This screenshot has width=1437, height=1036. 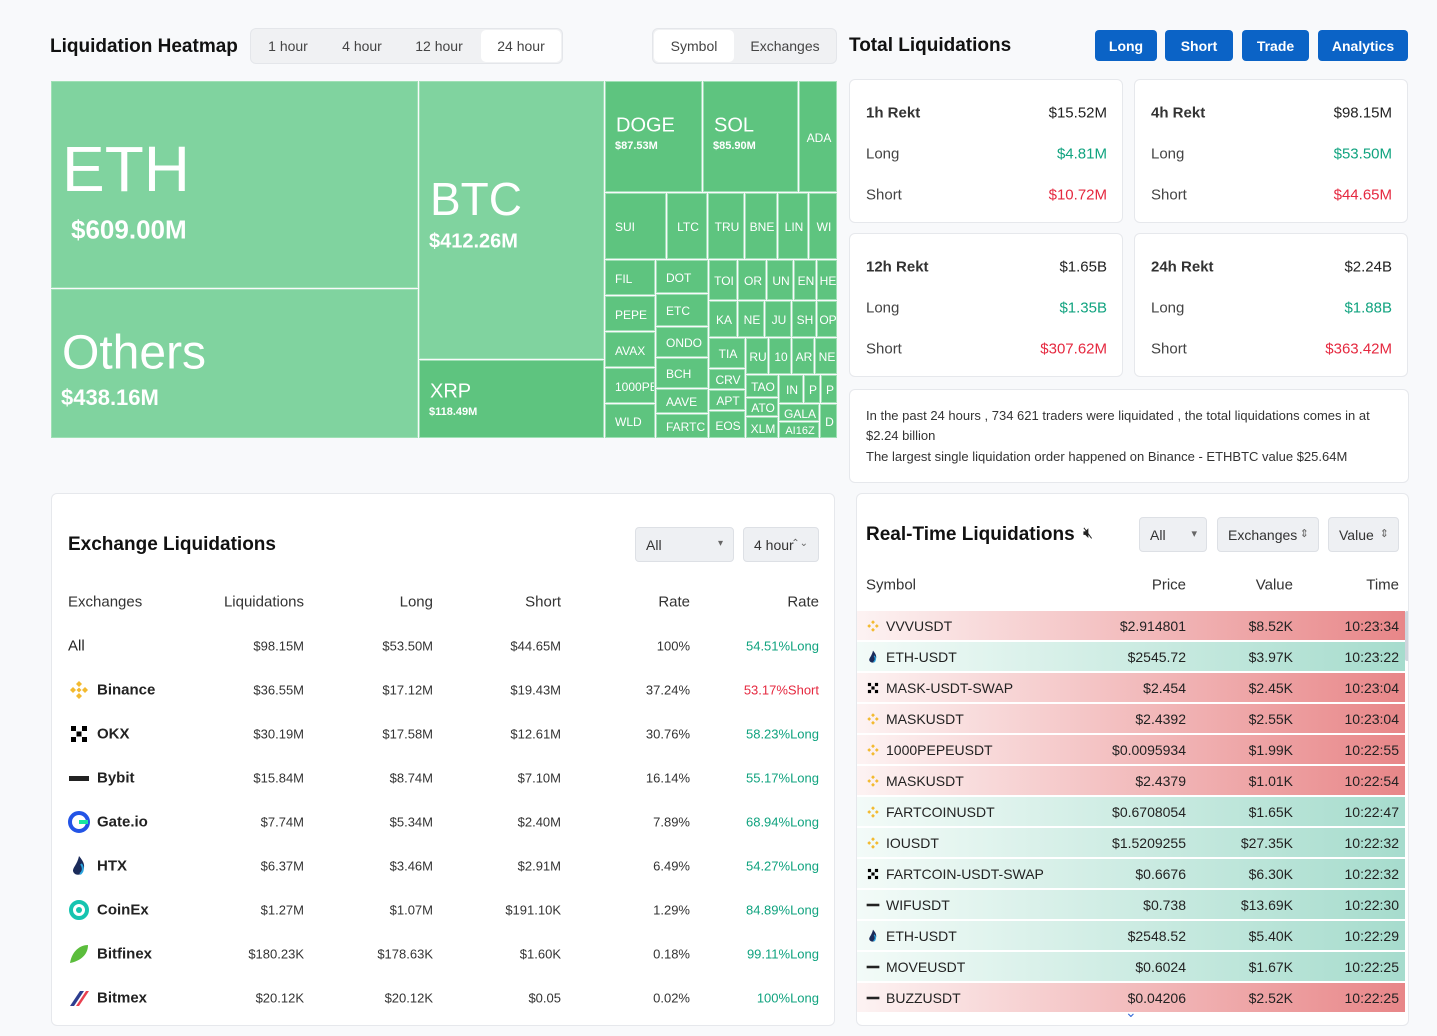 What do you see at coordinates (682, 426) in the screenshot?
I see `heatmap-cell: FARTC` at bounding box center [682, 426].